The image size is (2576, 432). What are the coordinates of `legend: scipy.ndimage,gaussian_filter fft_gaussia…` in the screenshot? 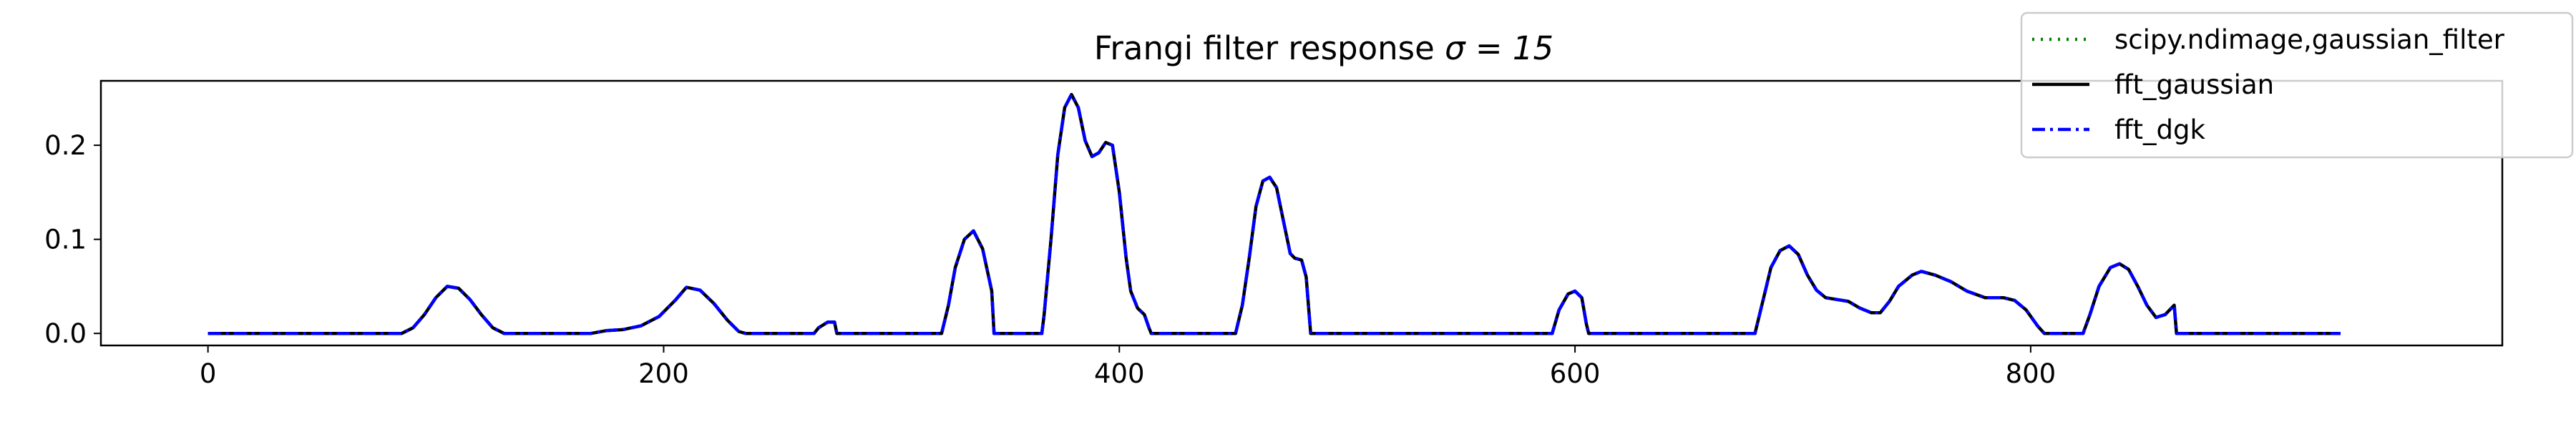 It's located at (2297, 85).